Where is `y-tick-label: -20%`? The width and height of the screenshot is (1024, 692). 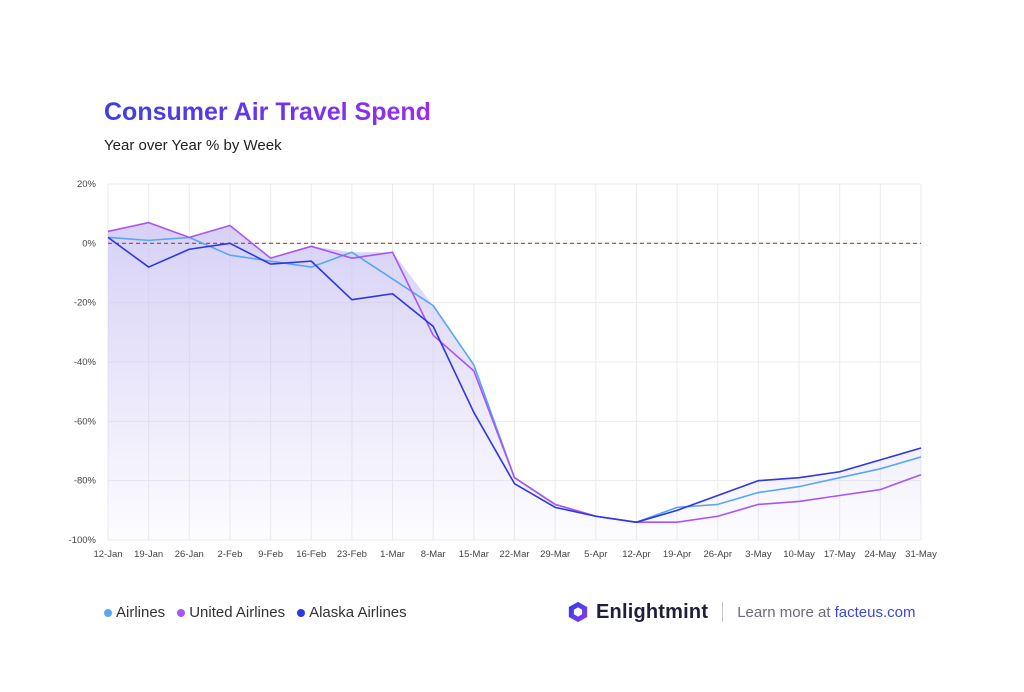 y-tick-label: -20% is located at coordinates (85, 303).